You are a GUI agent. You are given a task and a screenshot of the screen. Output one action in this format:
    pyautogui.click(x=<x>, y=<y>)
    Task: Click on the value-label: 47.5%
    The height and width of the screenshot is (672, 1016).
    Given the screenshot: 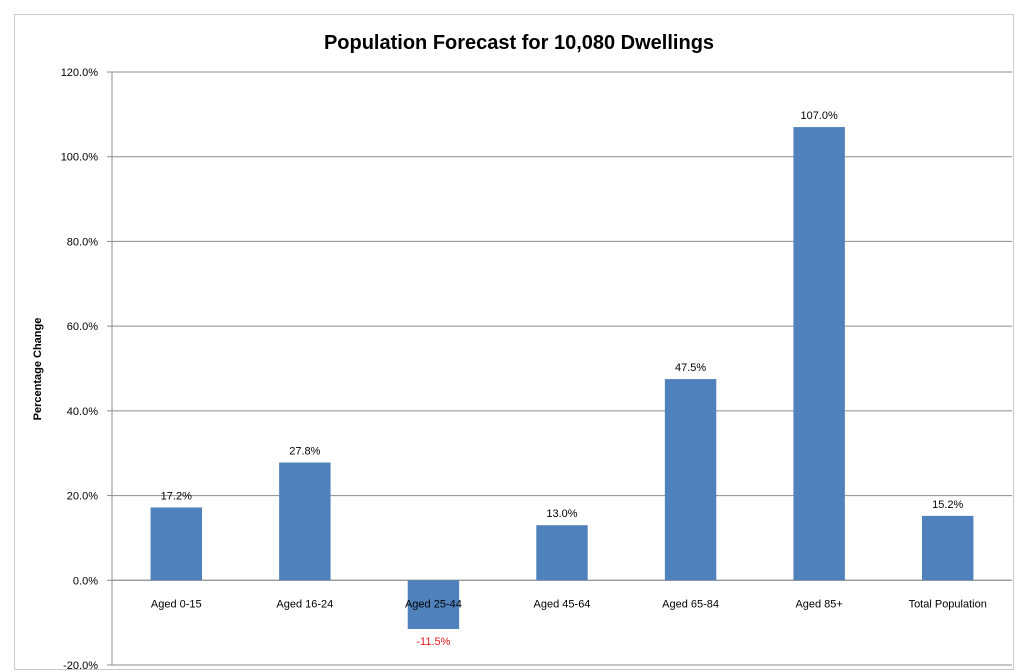 What is the action you would take?
    pyautogui.click(x=690, y=368)
    